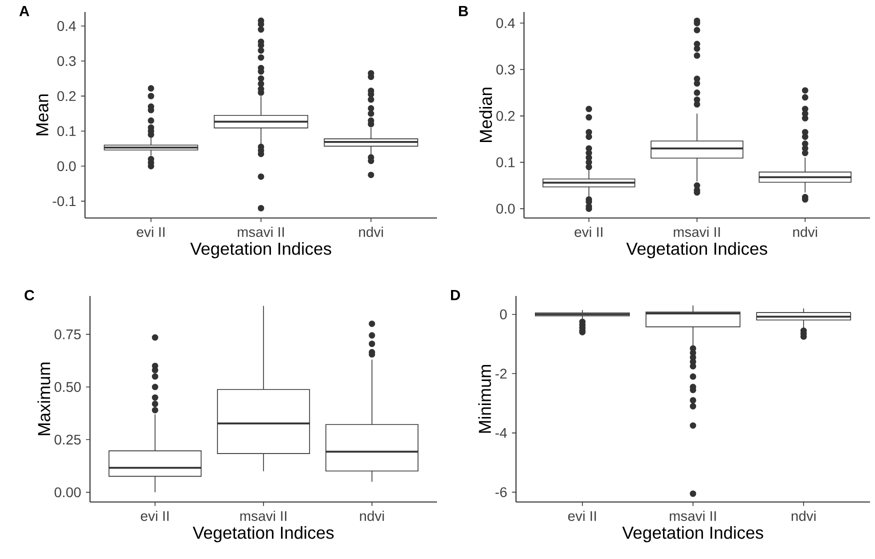  I want to click on y-tick-label: 0.75, so click(67, 334).